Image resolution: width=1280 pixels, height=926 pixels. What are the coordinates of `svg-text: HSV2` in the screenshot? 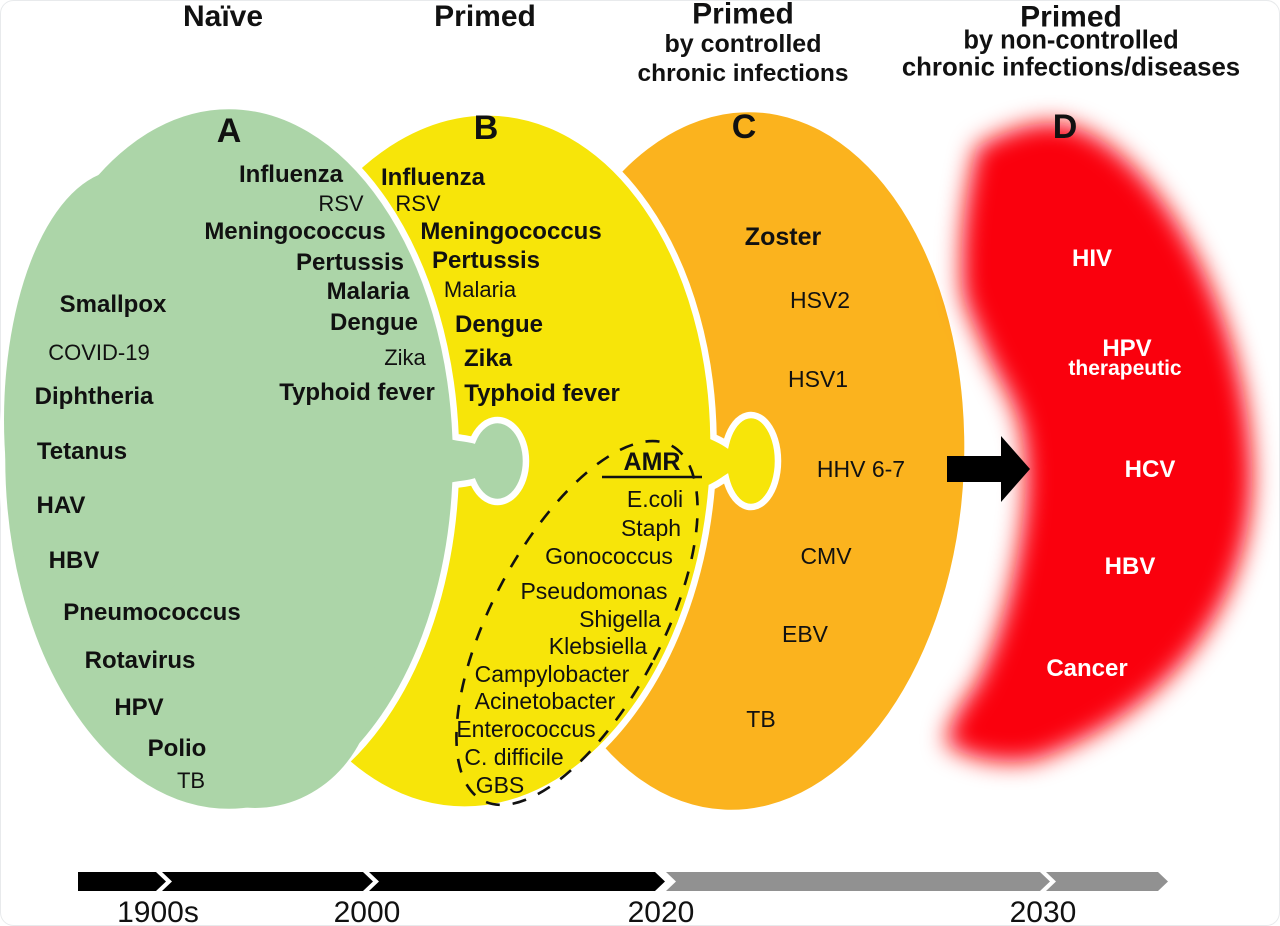 It's located at (820, 300).